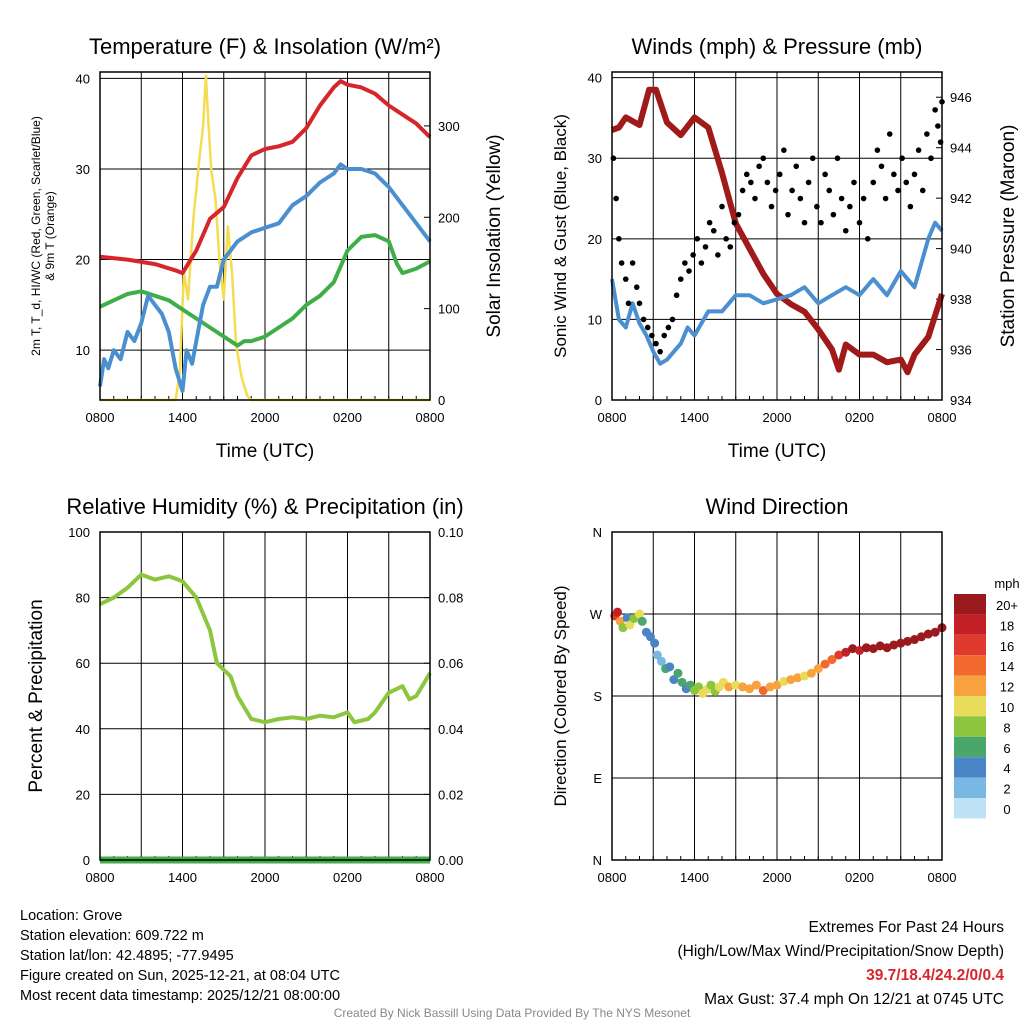 The width and height of the screenshot is (1024, 1024). I want to click on colorbar-label: 8, so click(1006, 727).